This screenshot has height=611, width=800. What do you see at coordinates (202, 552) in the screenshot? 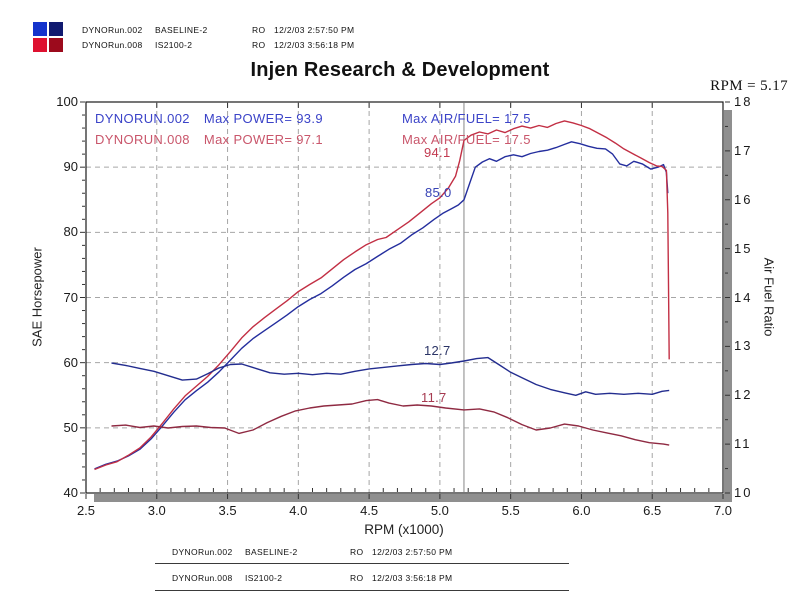
I see `footer-run1-file: DYNORun.002` at bounding box center [202, 552].